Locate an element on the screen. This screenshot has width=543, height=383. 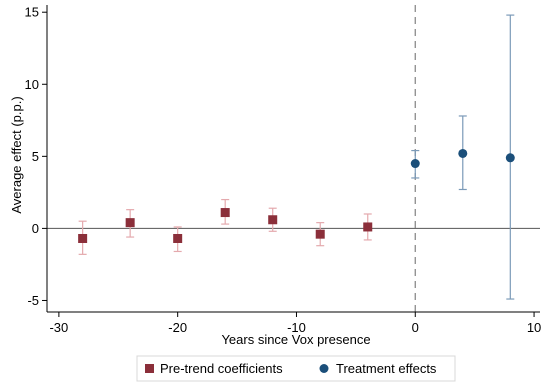
series-treatment is located at coordinates (462, 157).